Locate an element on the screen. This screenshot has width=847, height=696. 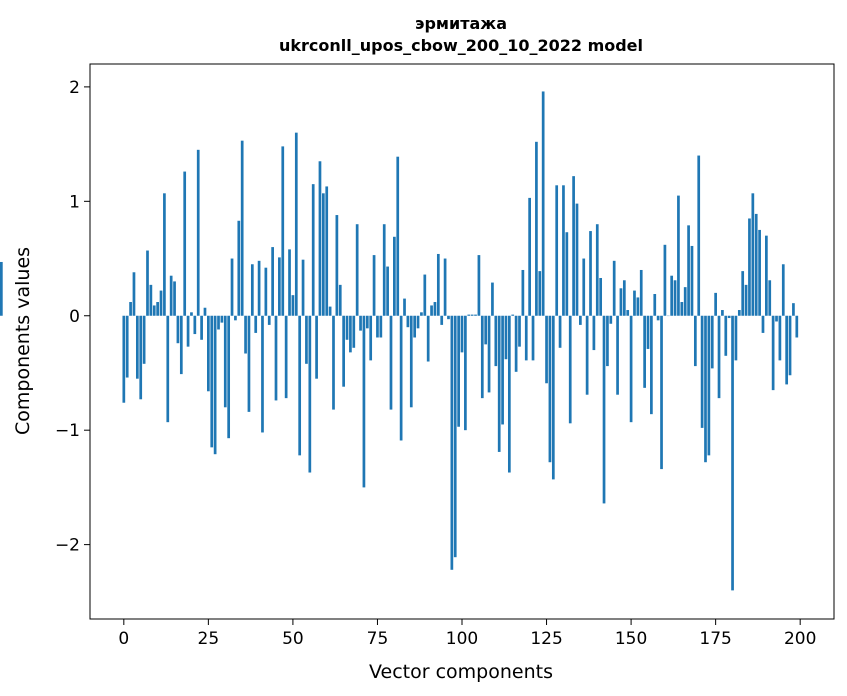
y-tick-label: −2 is located at coordinates (67, 546).